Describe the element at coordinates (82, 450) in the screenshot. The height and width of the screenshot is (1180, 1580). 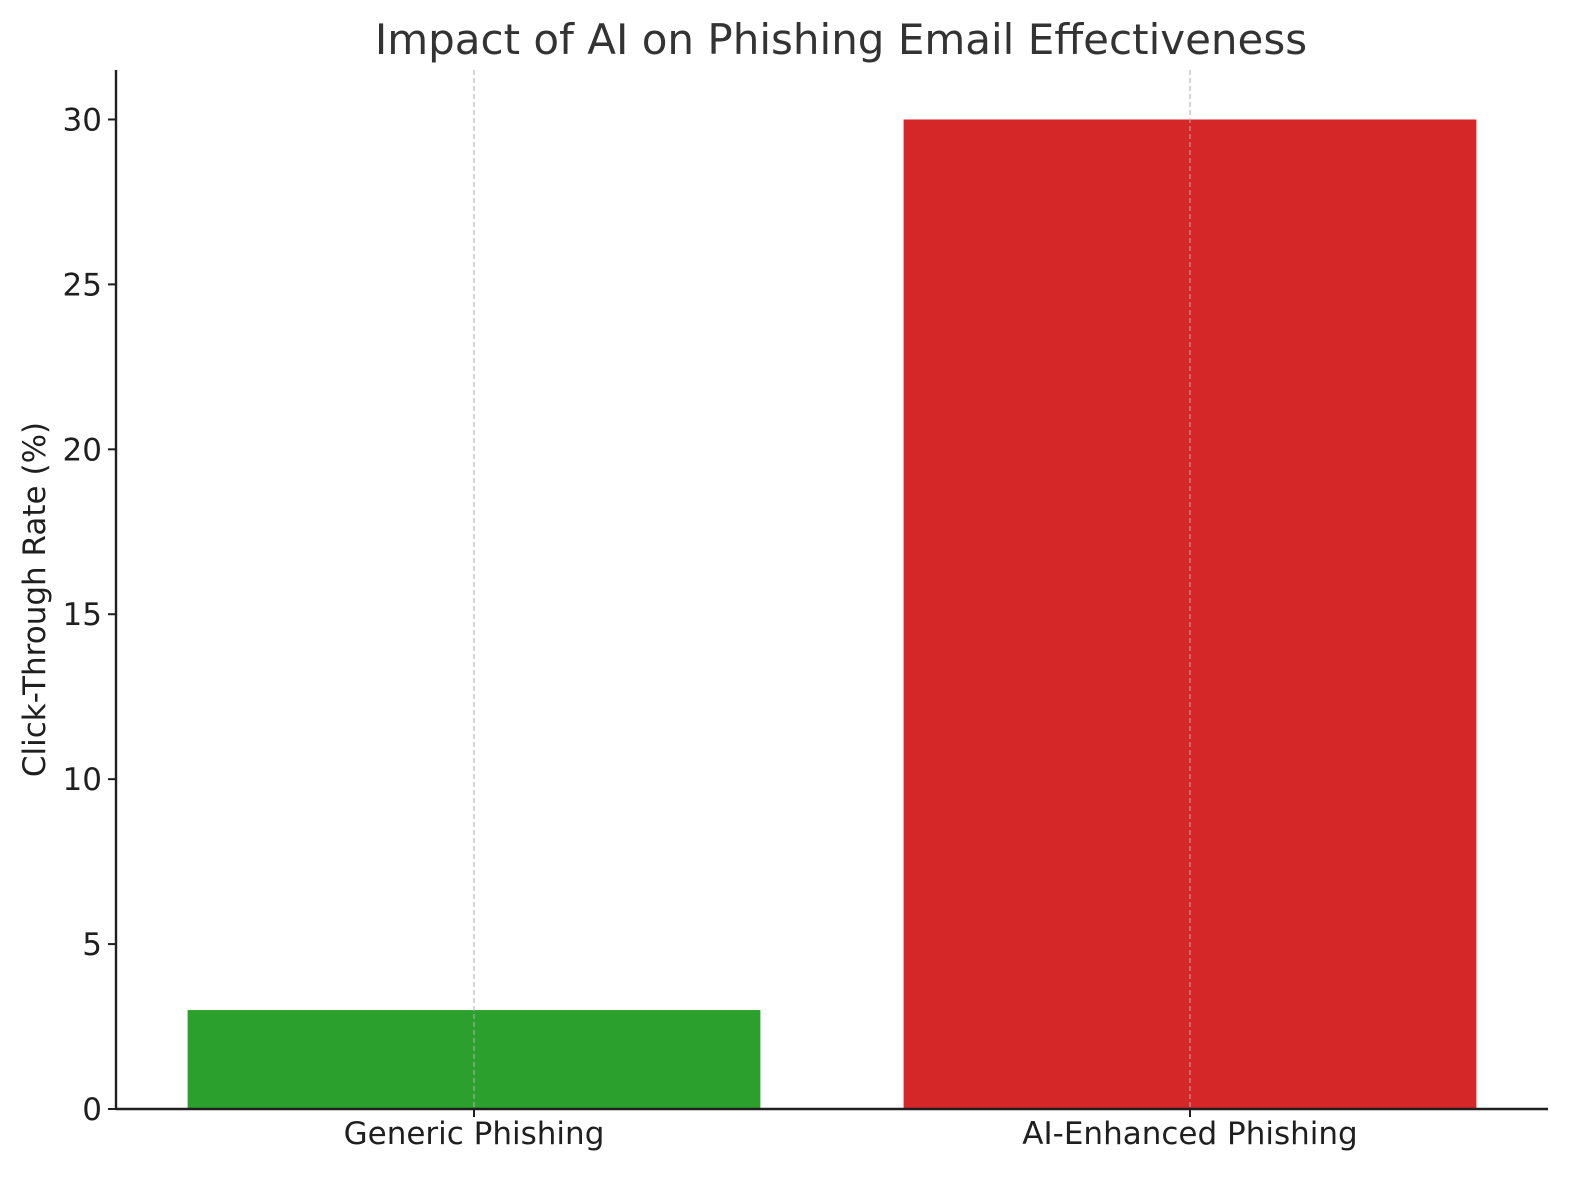
I see `y-tick-label: 20` at that location.